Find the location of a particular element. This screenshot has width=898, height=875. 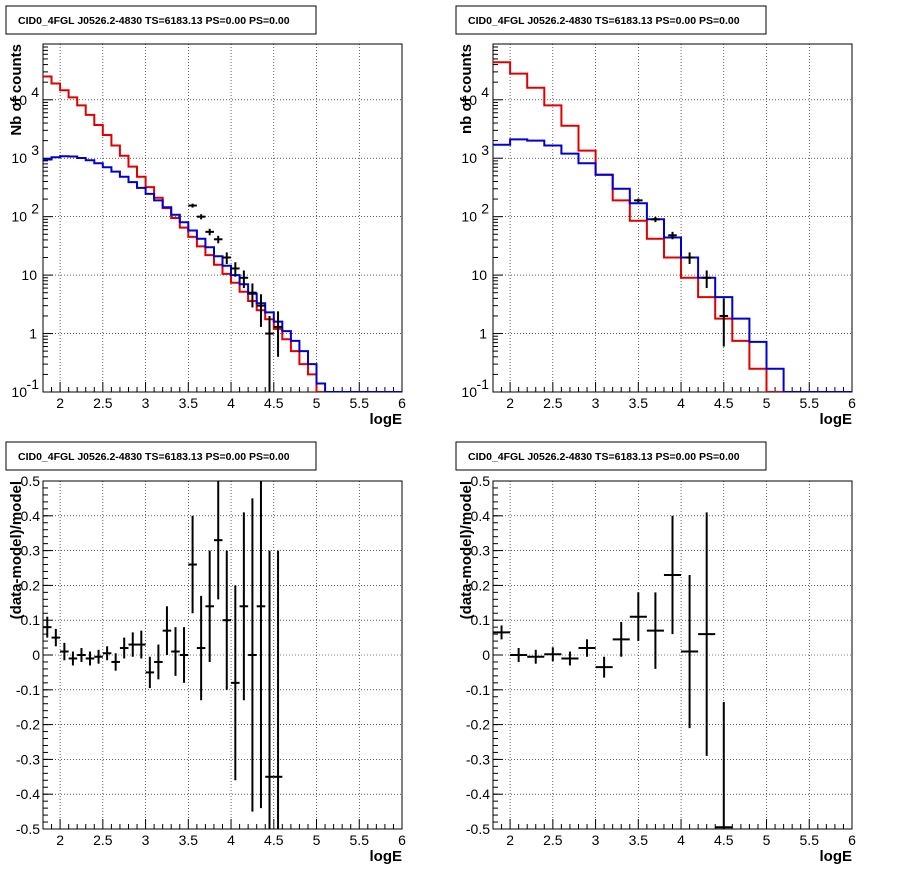

y-axis-label: Nb of counts is located at coordinates (16, 90).